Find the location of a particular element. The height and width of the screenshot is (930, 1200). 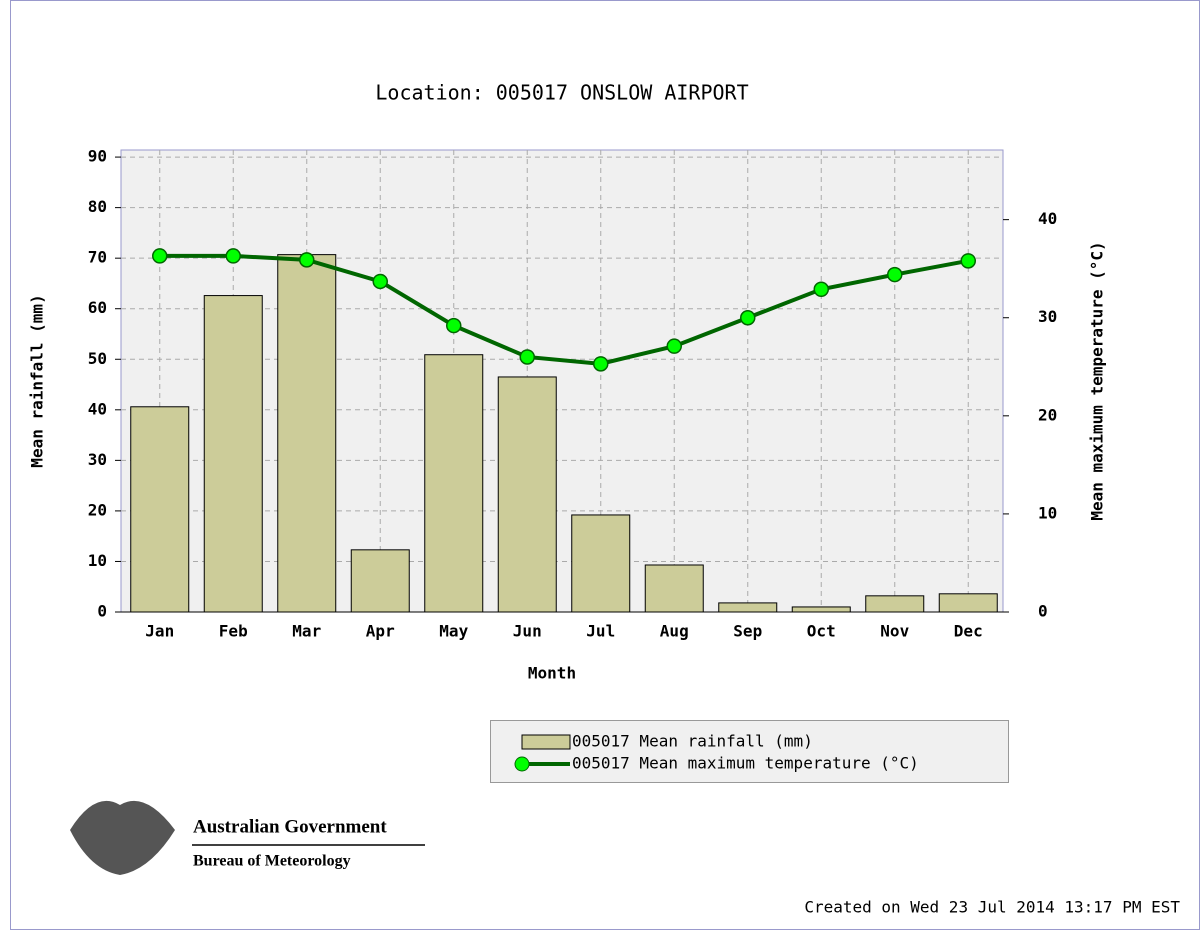

y-tick-label: 40 is located at coordinates (97, 408).